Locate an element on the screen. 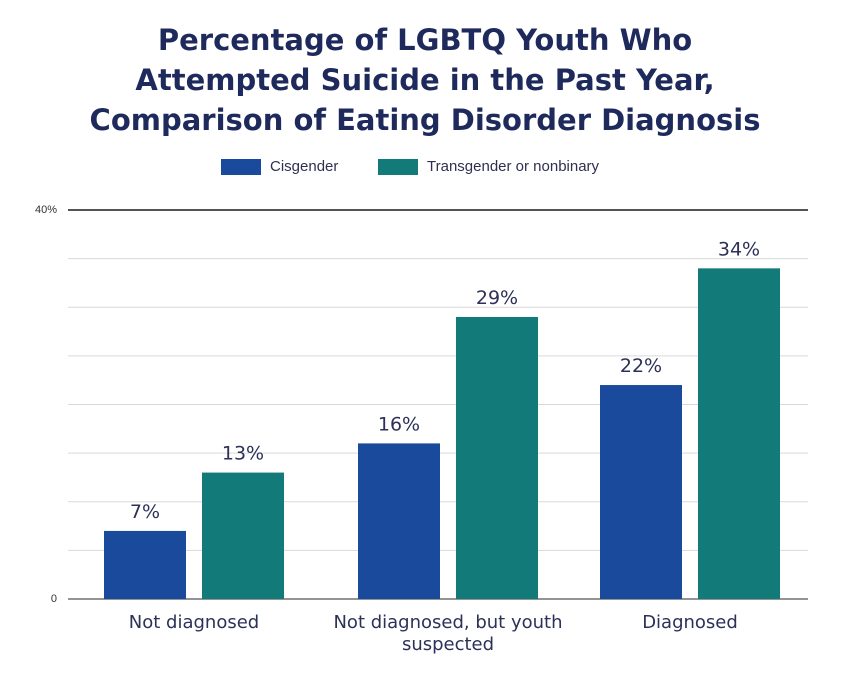 The image size is (850, 685). category-label-1-line-0: Not diagnosed, but youth is located at coordinates (448, 622).